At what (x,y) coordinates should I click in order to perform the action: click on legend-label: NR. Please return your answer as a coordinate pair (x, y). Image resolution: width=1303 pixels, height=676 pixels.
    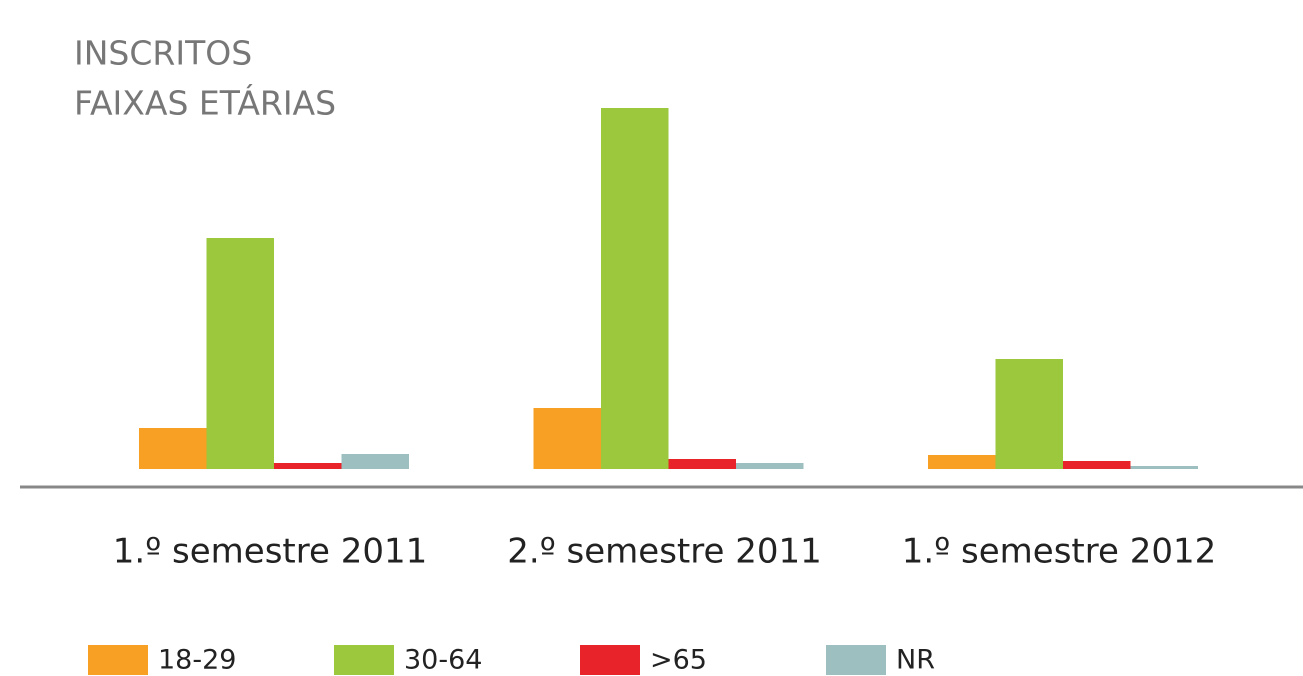
    Looking at the image, I should click on (915, 660).